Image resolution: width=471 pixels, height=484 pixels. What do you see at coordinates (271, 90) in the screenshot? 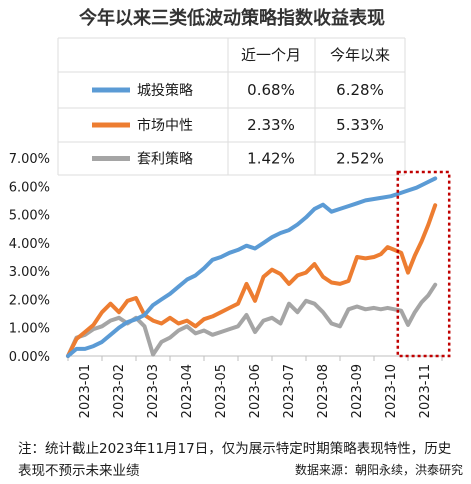
I see `table-cell-one-month: 0.68%` at bounding box center [271, 90].